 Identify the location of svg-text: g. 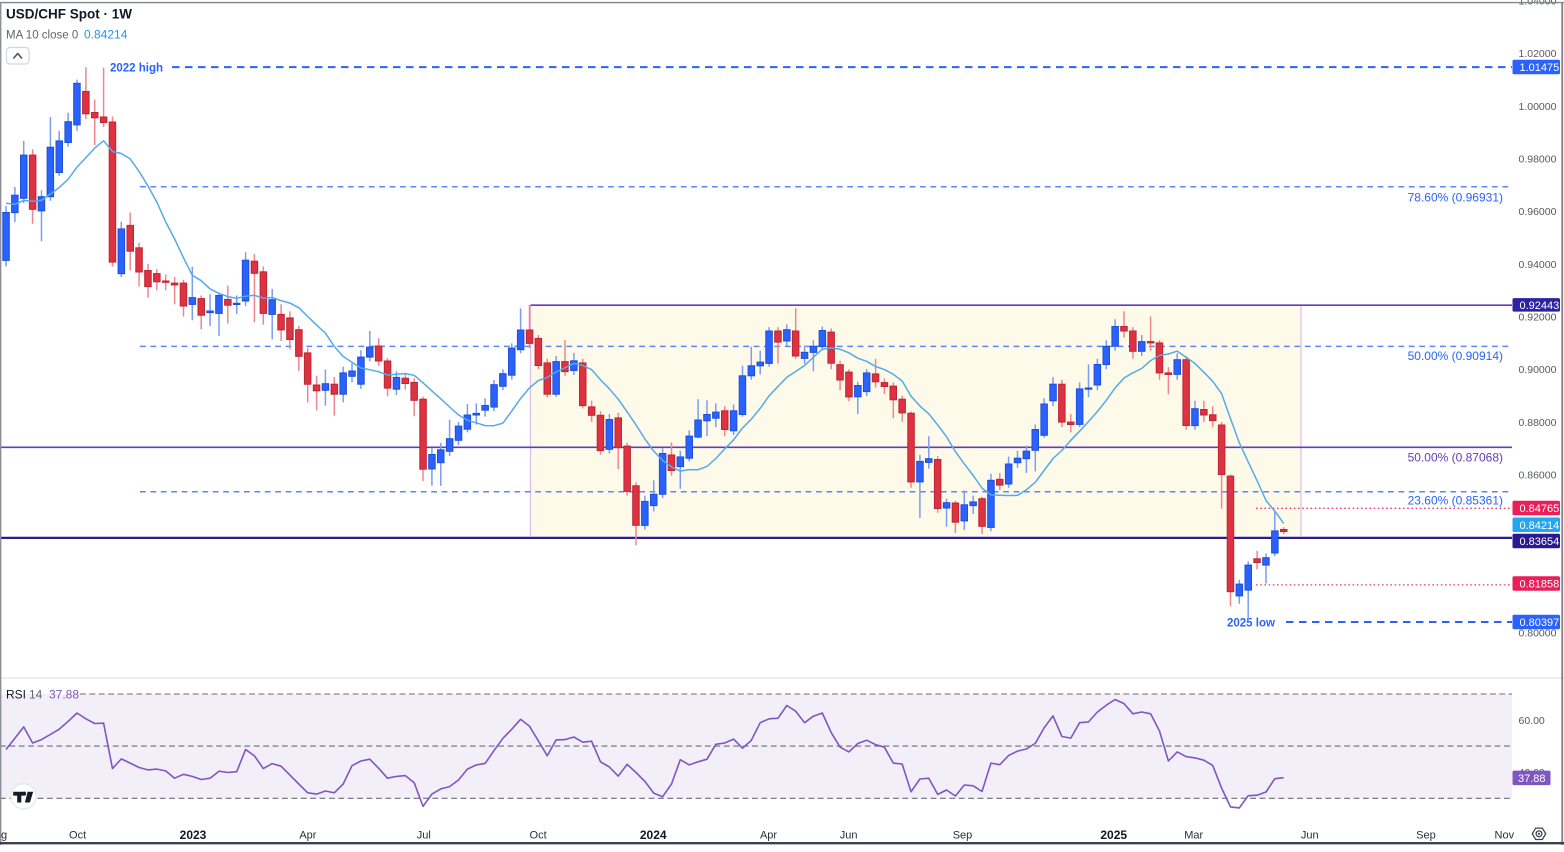
(4, 836).